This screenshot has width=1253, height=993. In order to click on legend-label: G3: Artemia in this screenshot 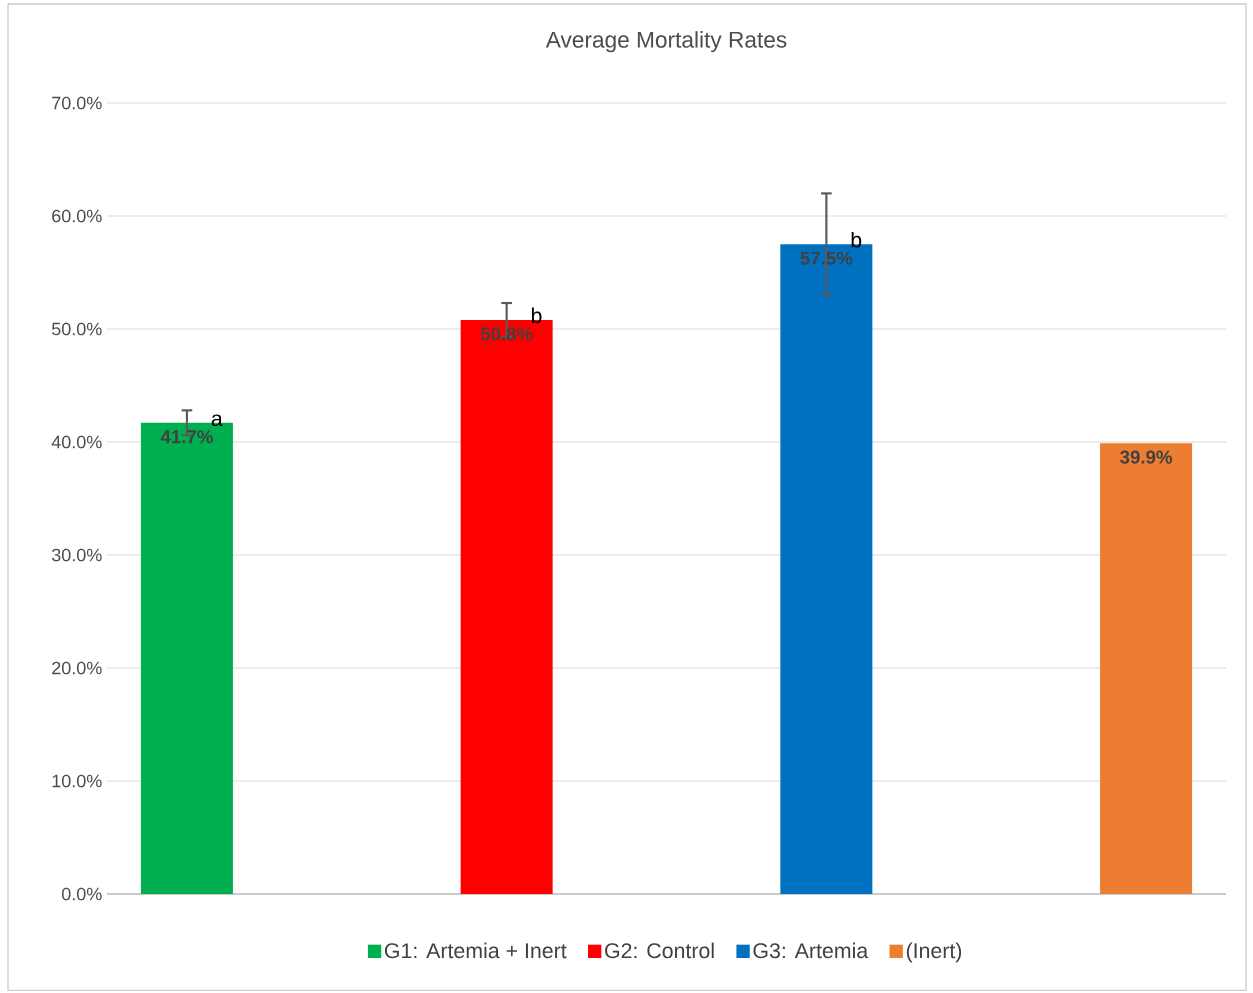, I will do `click(811, 950)`.